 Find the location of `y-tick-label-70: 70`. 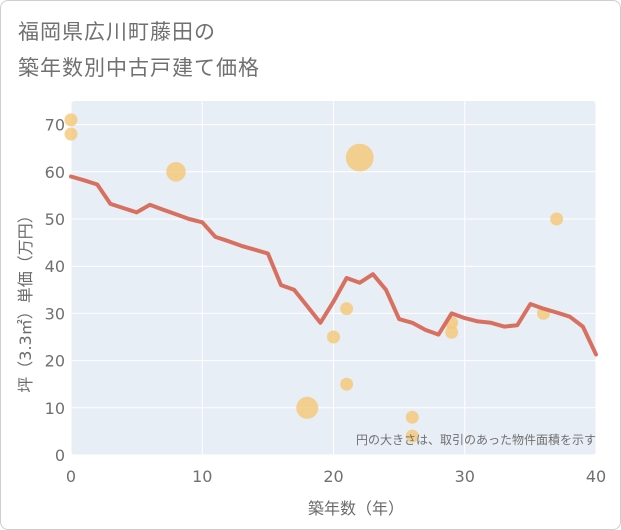

y-tick-label-70: 70 is located at coordinates (55, 125).